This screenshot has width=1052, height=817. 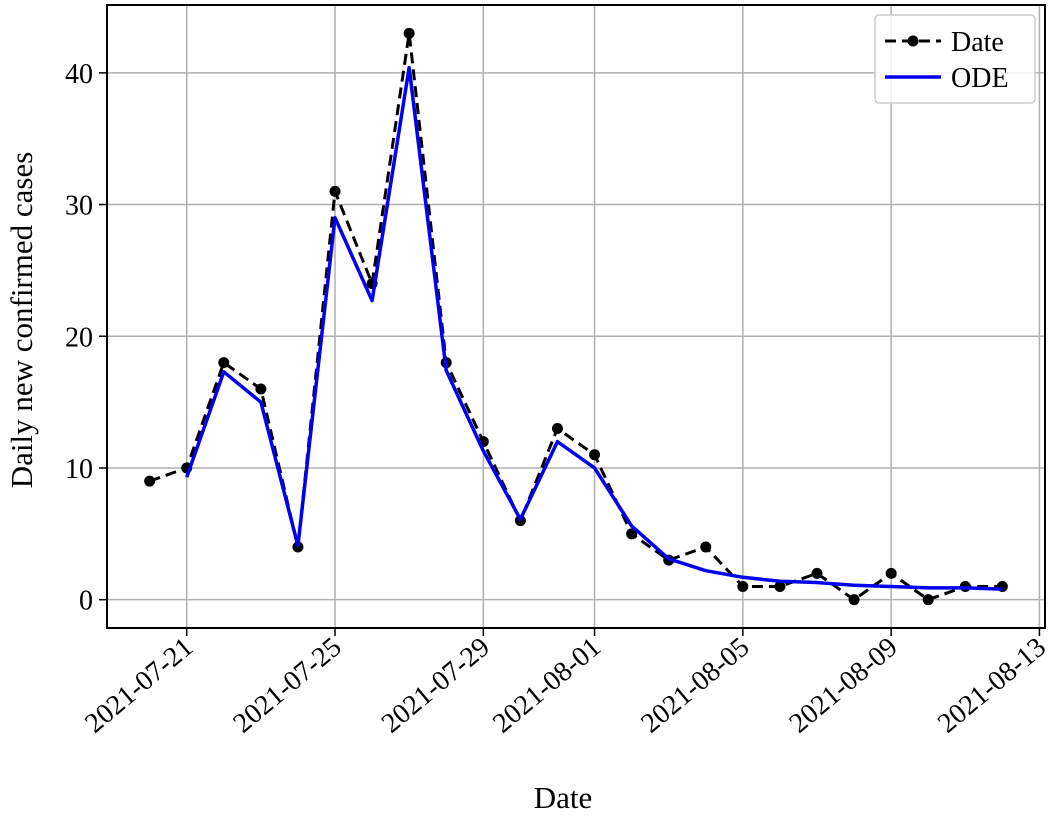 What do you see at coordinates (547, 686) in the screenshot?
I see `x-tick-label: 2021-08-01` at bounding box center [547, 686].